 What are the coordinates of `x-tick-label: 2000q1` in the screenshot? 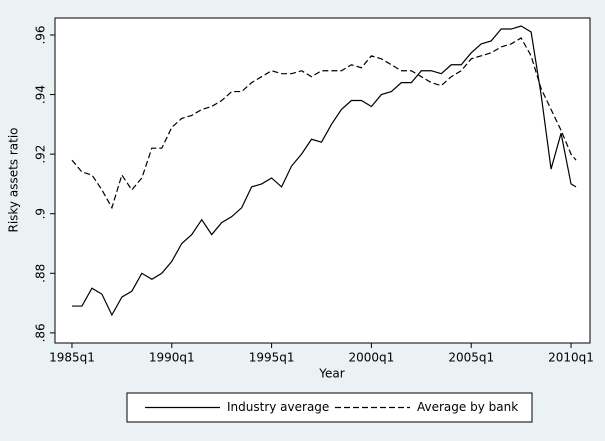 It's located at (372, 358).